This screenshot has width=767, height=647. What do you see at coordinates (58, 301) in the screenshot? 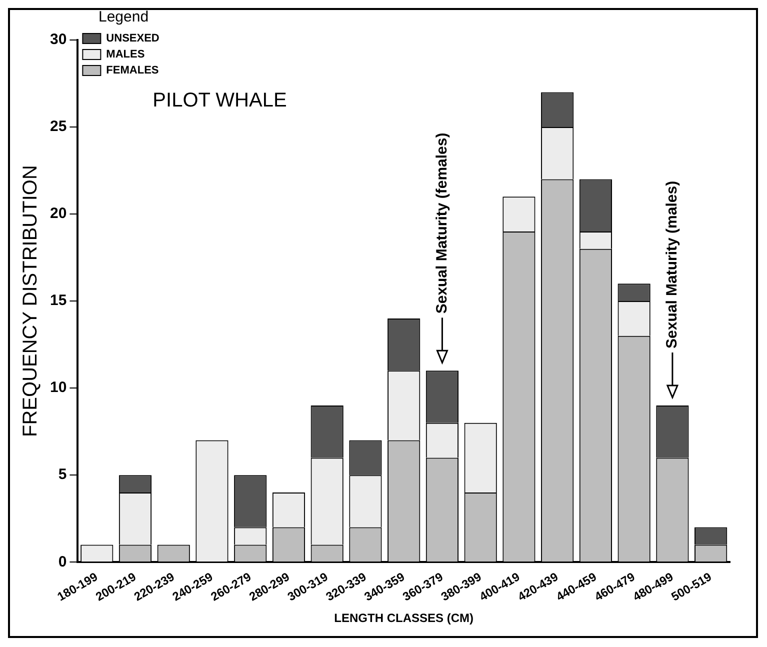
I see `y-tick-label: 15` at bounding box center [58, 301].